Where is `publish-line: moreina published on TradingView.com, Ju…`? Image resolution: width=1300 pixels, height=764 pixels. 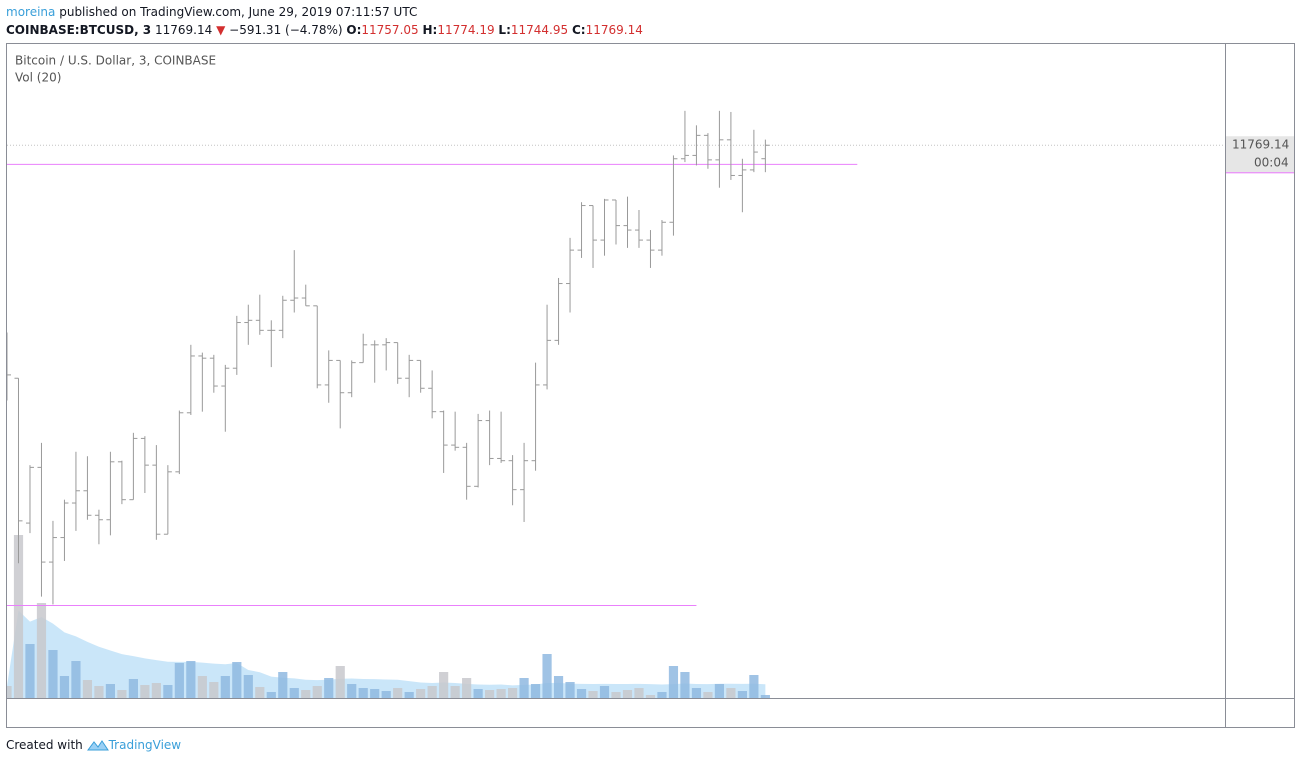 publish-line: moreina published on TradingView.com, Ju… is located at coordinates (211, 12).